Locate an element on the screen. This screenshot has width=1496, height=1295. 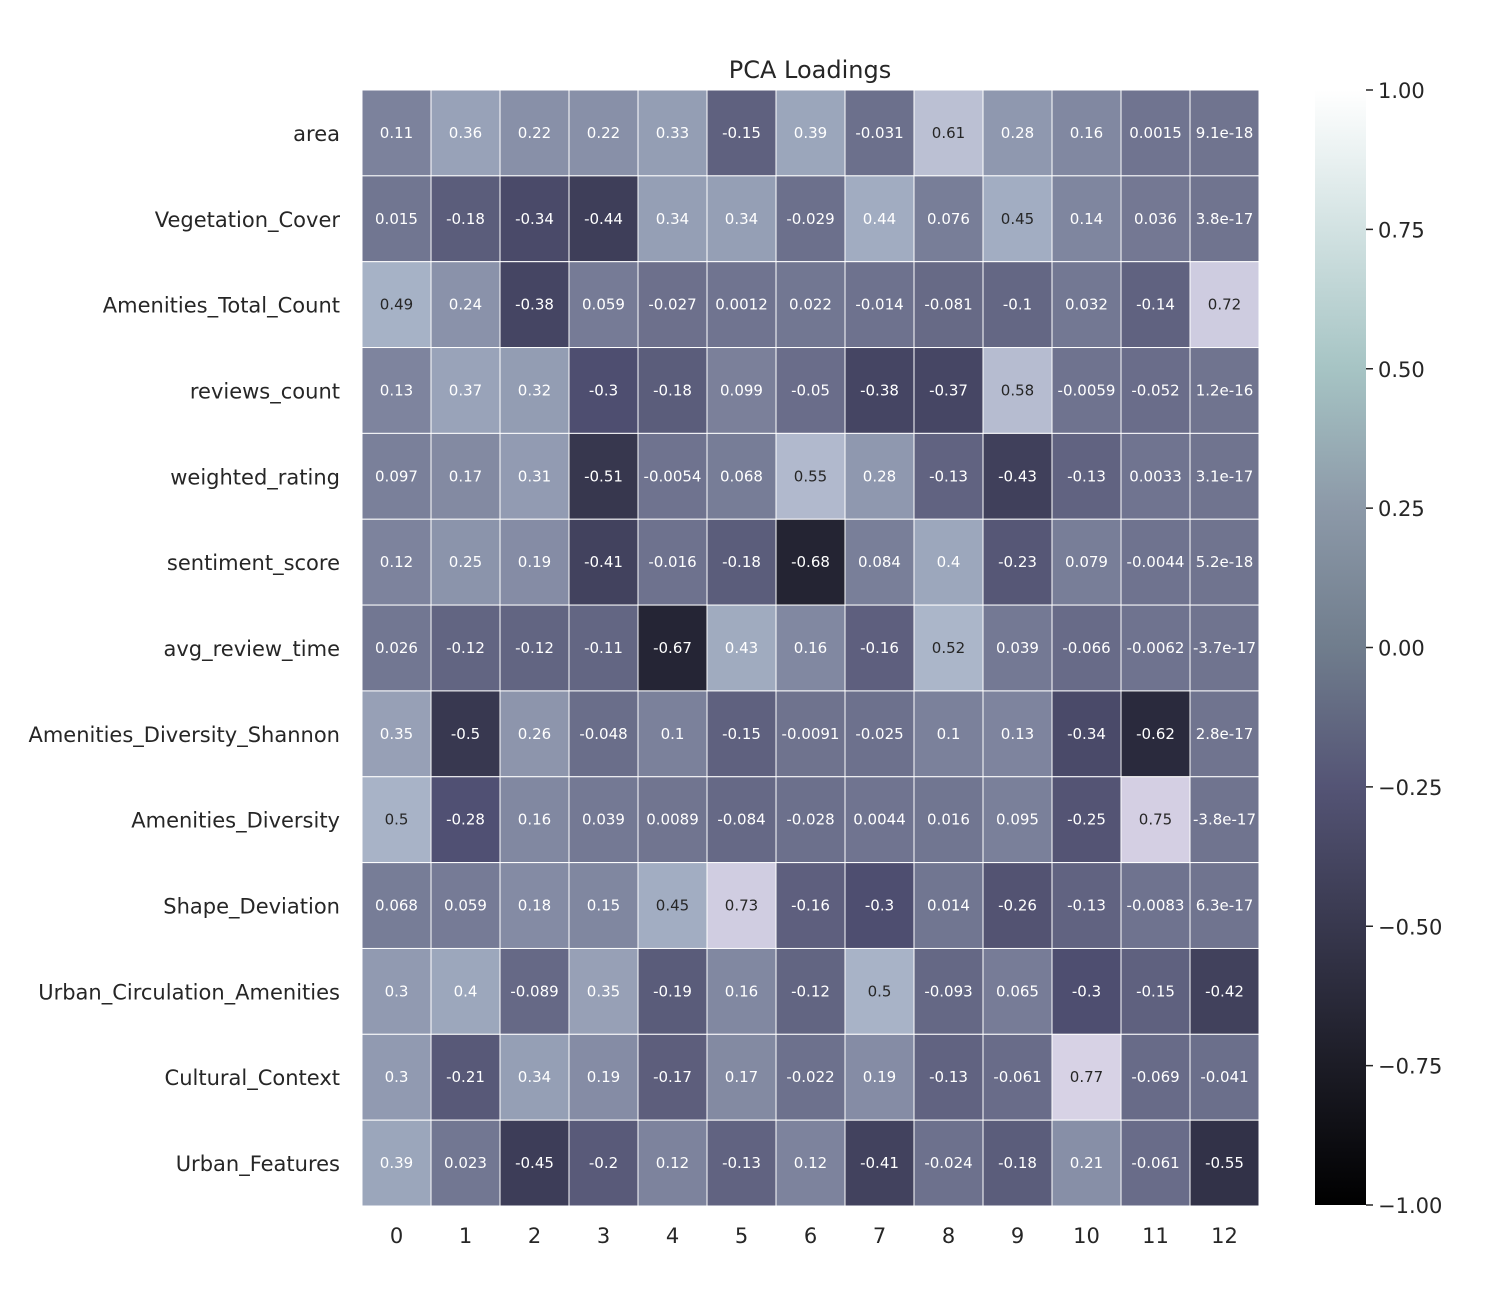
cell-value-label: -0.23 is located at coordinates (1017, 562).